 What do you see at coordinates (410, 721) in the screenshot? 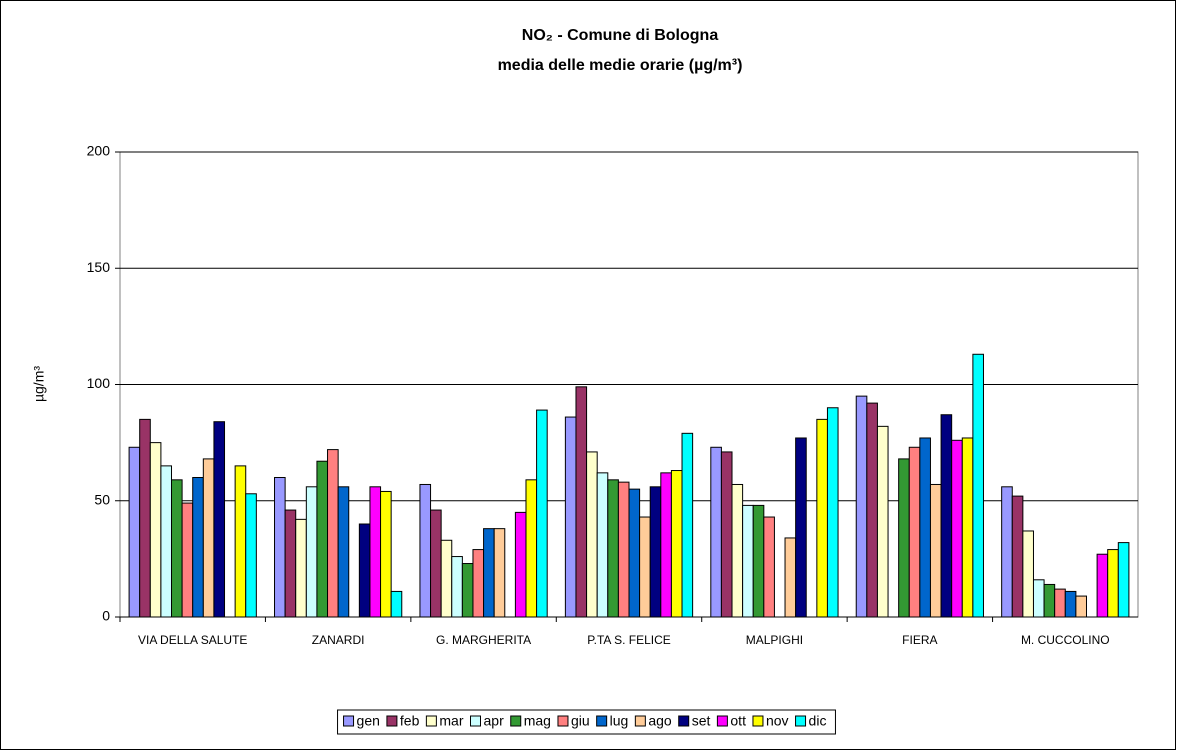
I see `legend-label: feb` at bounding box center [410, 721].